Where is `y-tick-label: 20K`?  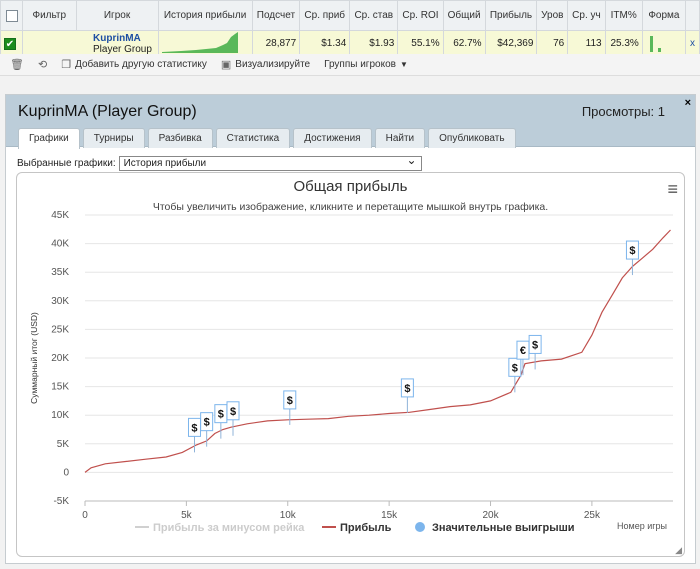
y-tick-label: 20K is located at coordinates (60, 358).